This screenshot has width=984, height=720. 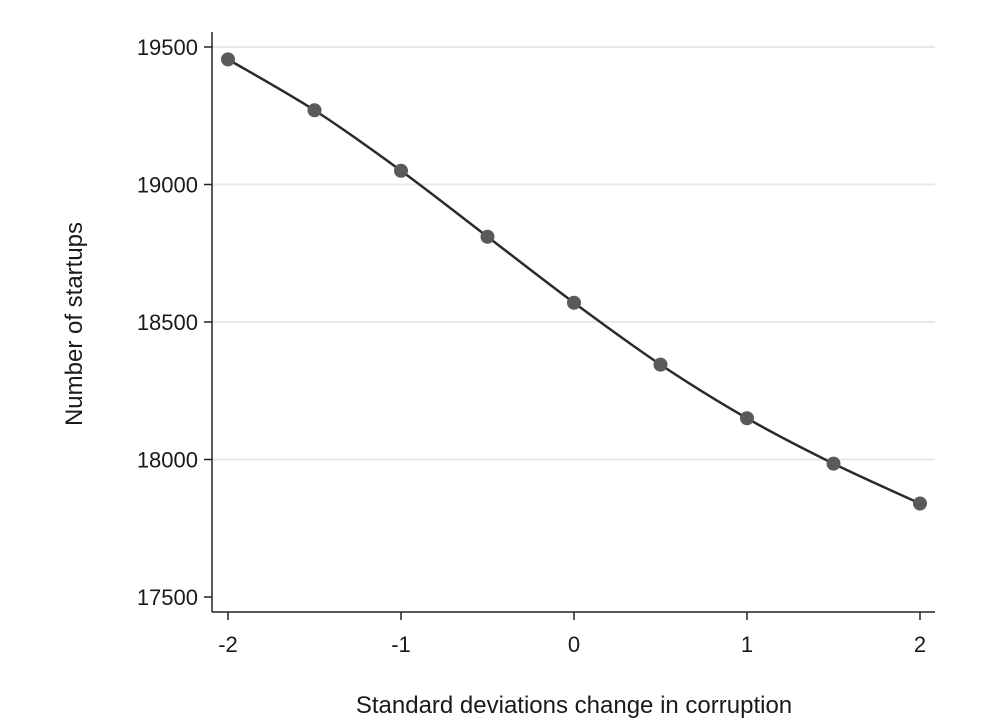 I want to click on x-ticks: -2 -1 0 1 2, so click(x=572, y=634).